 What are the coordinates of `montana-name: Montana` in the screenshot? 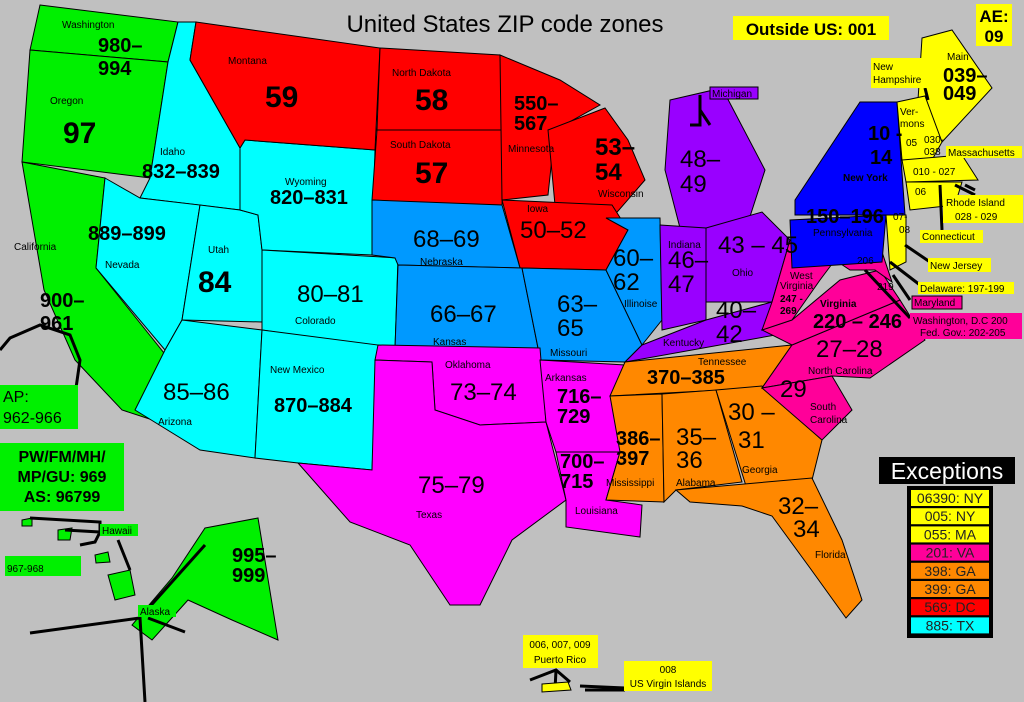 It's located at (247, 61).